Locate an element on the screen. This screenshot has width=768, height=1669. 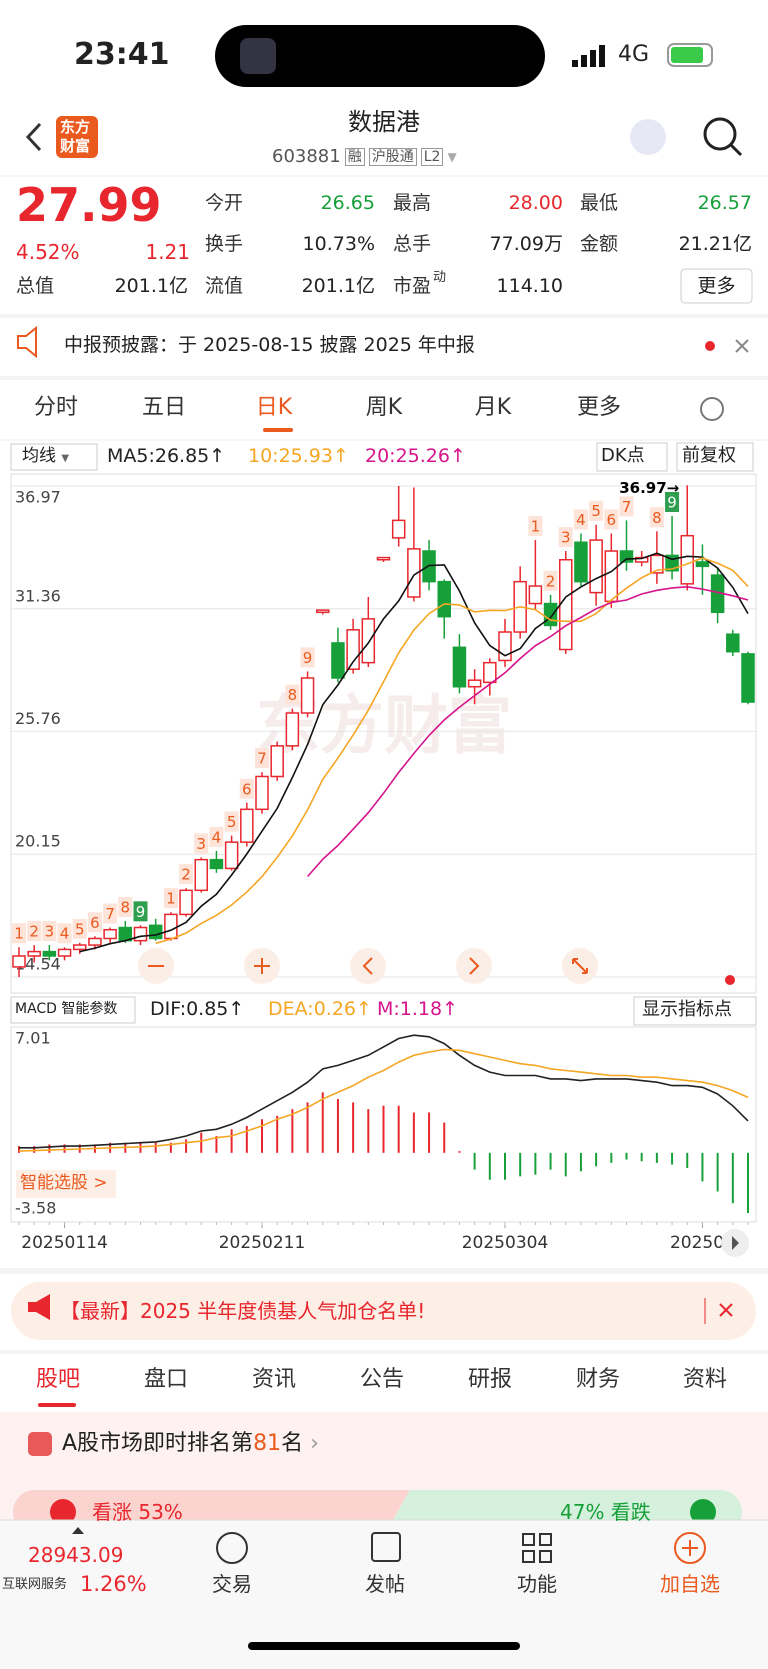
tab: 更多 is located at coordinates (598, 407).